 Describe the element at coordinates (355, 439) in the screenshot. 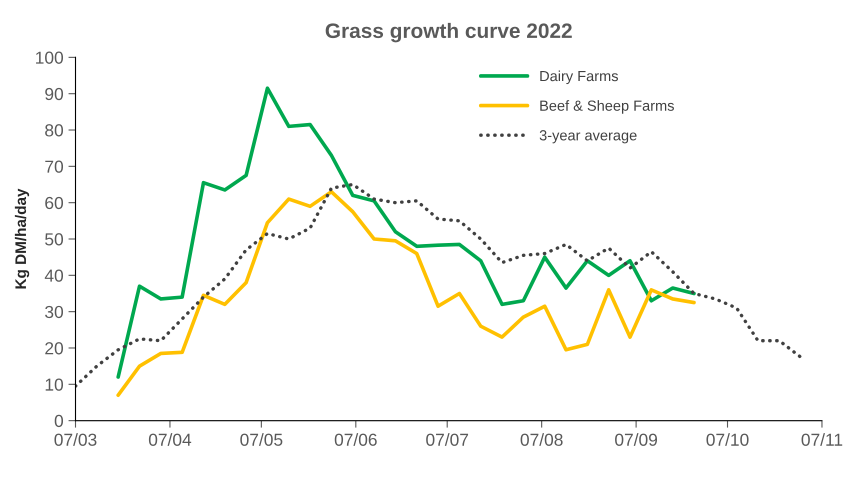

I see `x-tick-label: 07/06` at that location.